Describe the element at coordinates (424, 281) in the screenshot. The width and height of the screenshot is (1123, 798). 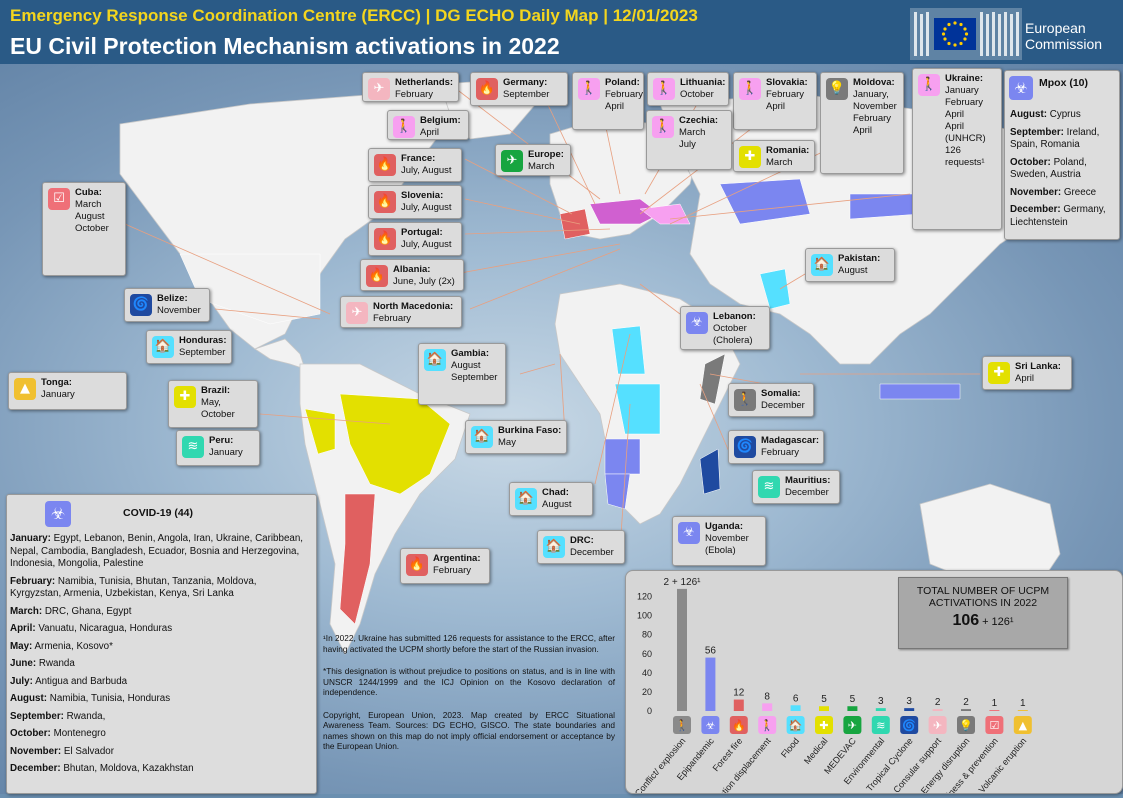
I see `callout-activation-date: June, July (2x)` at that location.